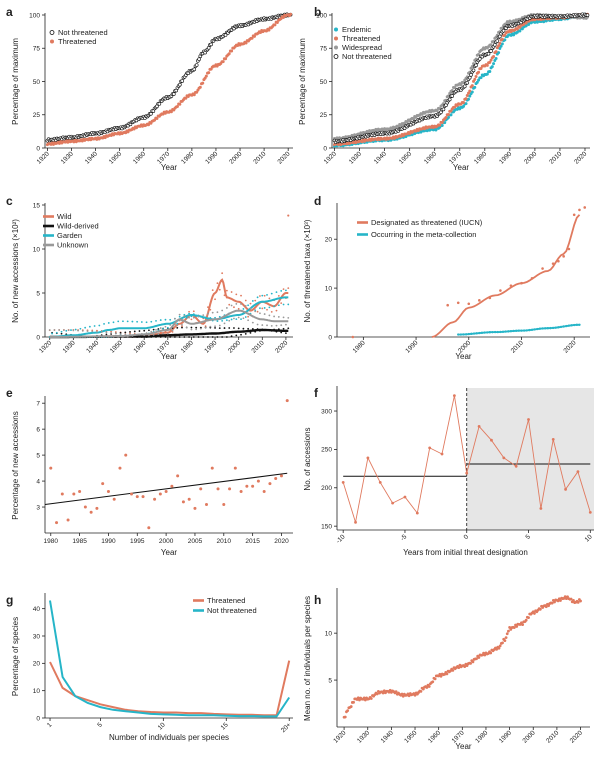 The image size is (609, 761). I want to click on legend-label: Not threatened, so click(83, 32).